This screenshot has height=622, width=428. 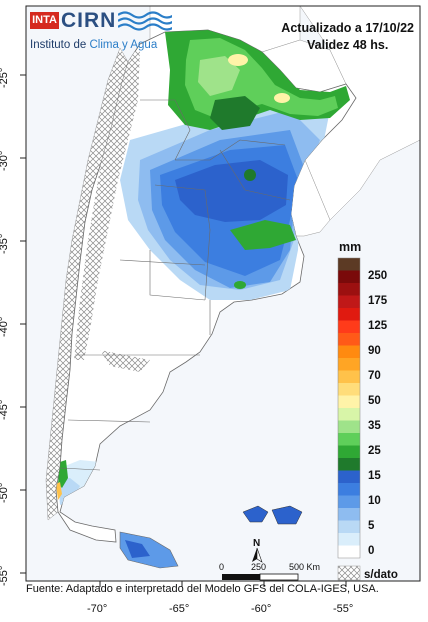 What do you see at coordinates (350, 247) in the screenshot?
I see `legend-unit: mm` at bounding box center [350, 247].